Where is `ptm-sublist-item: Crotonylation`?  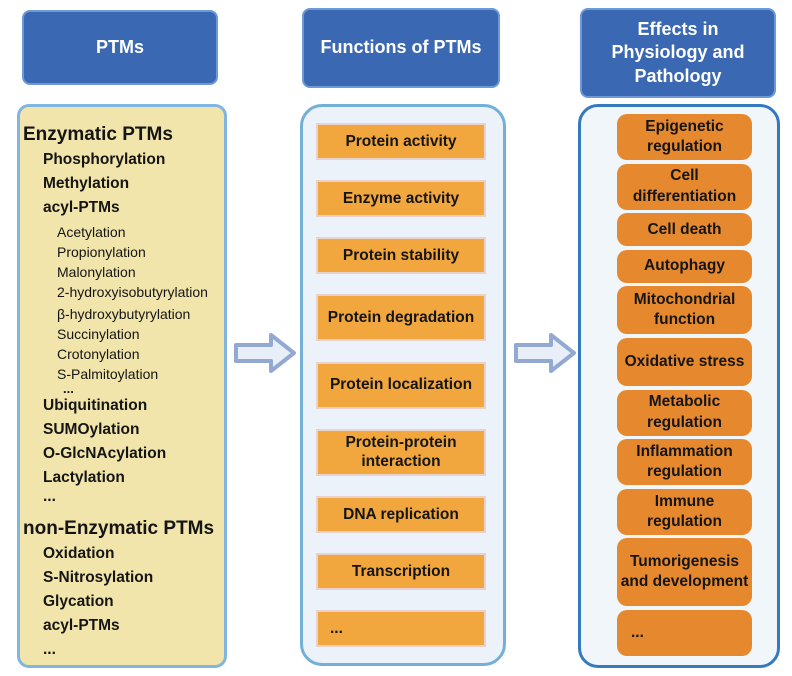 ptm-sublist-item: Crotonylation is located at coordinates (98, 354).